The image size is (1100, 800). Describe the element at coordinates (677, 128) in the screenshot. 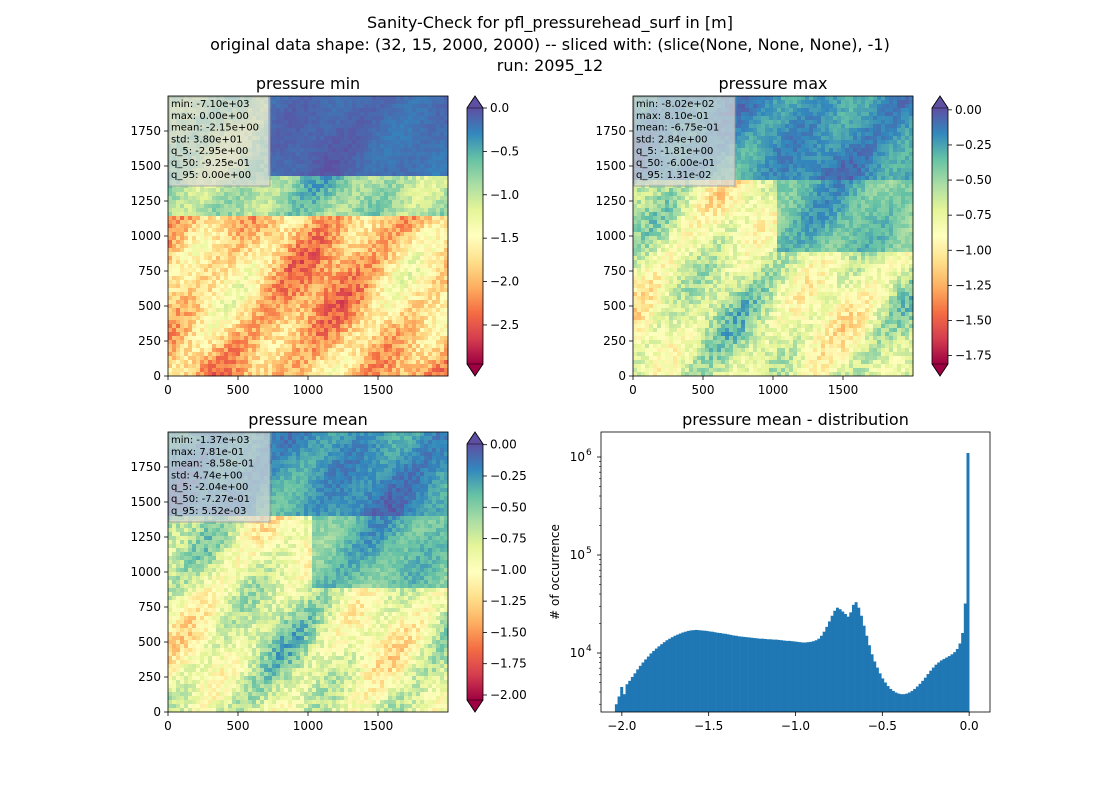

I see `stats-line: mean: -6.75e-01` at that location.